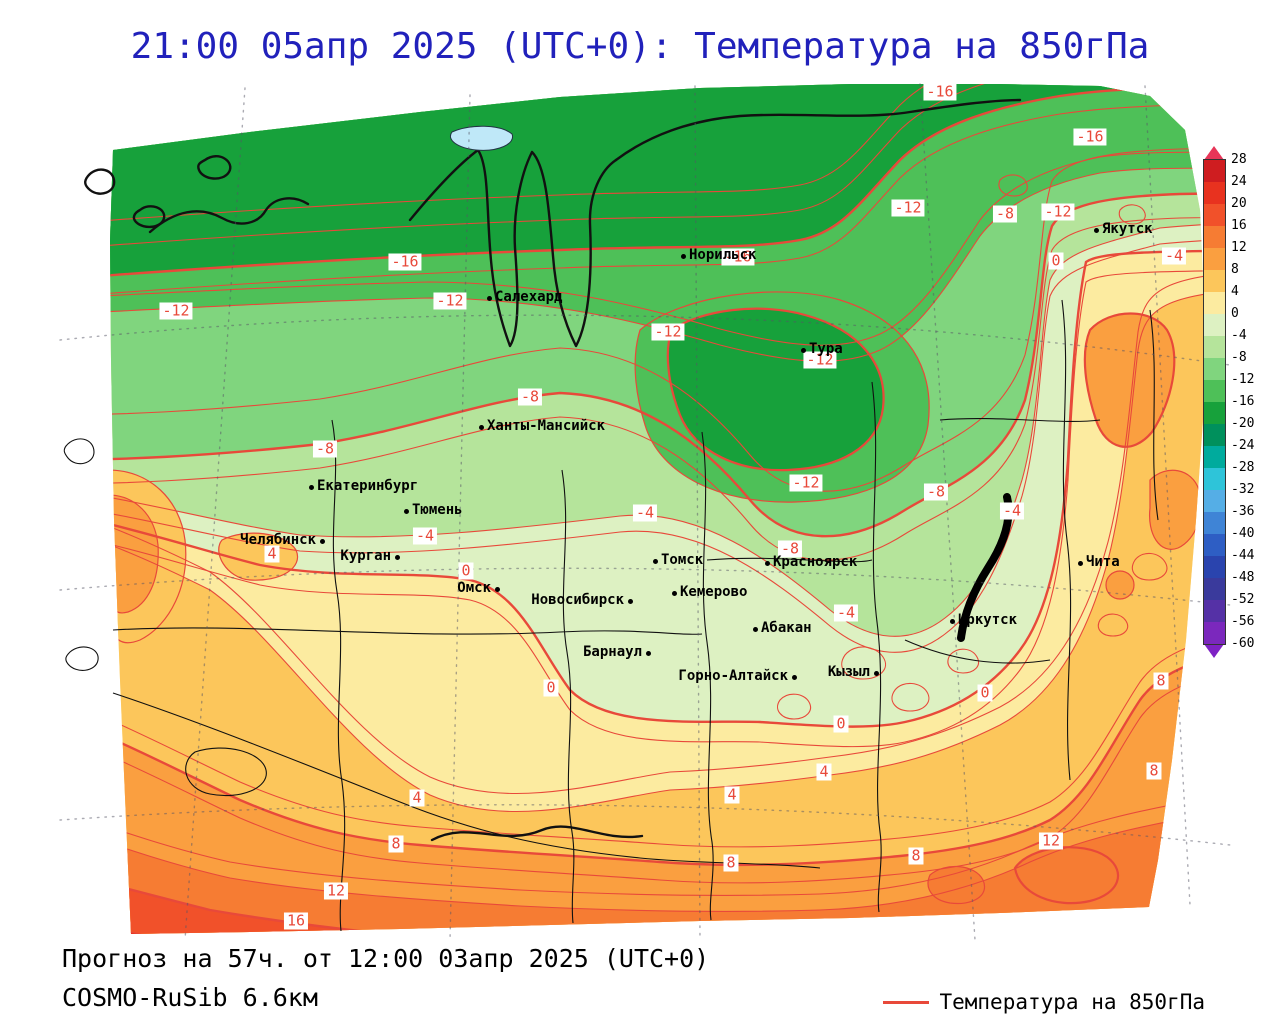 The height and width of the screenshot is (1024, 1280). I want to click on colorbar-tick-label: -12, so click(1243, 379).